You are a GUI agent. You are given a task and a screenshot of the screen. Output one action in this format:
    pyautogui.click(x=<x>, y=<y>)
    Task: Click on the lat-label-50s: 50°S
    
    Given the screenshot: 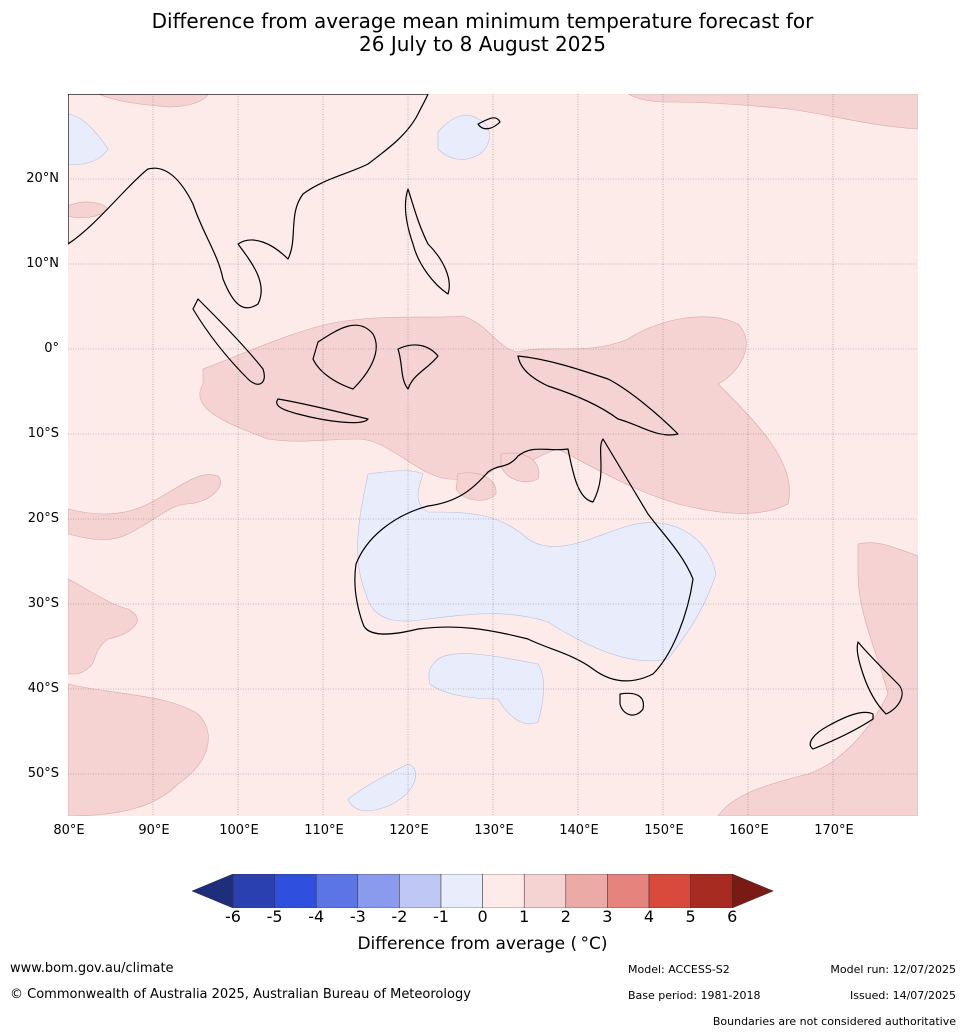 What is the action you would take?
    pyautogui.click(x=43, y=773)
    